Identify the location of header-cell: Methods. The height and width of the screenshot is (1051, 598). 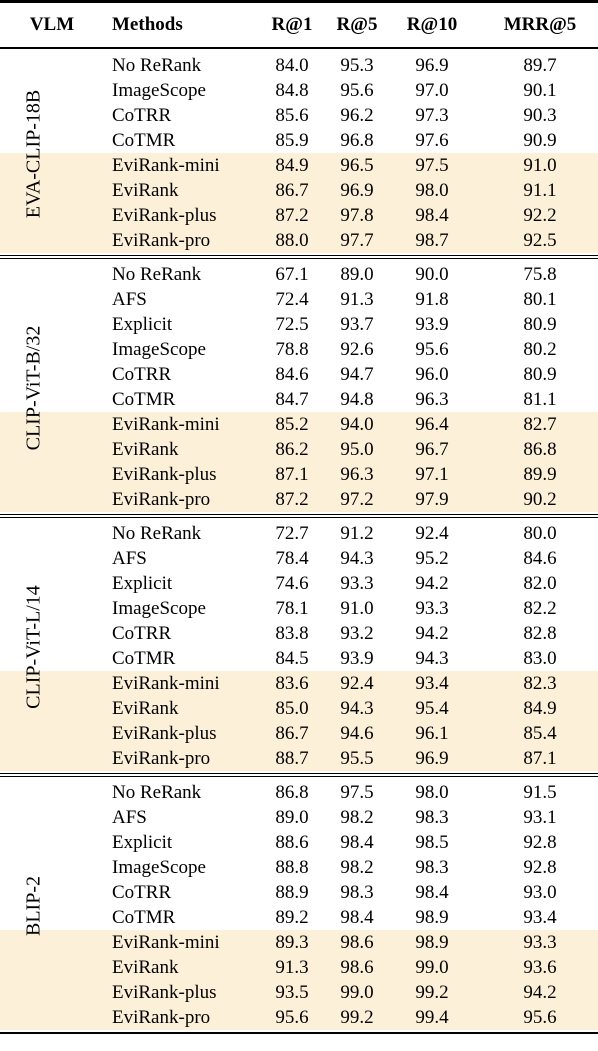
(147, 24).